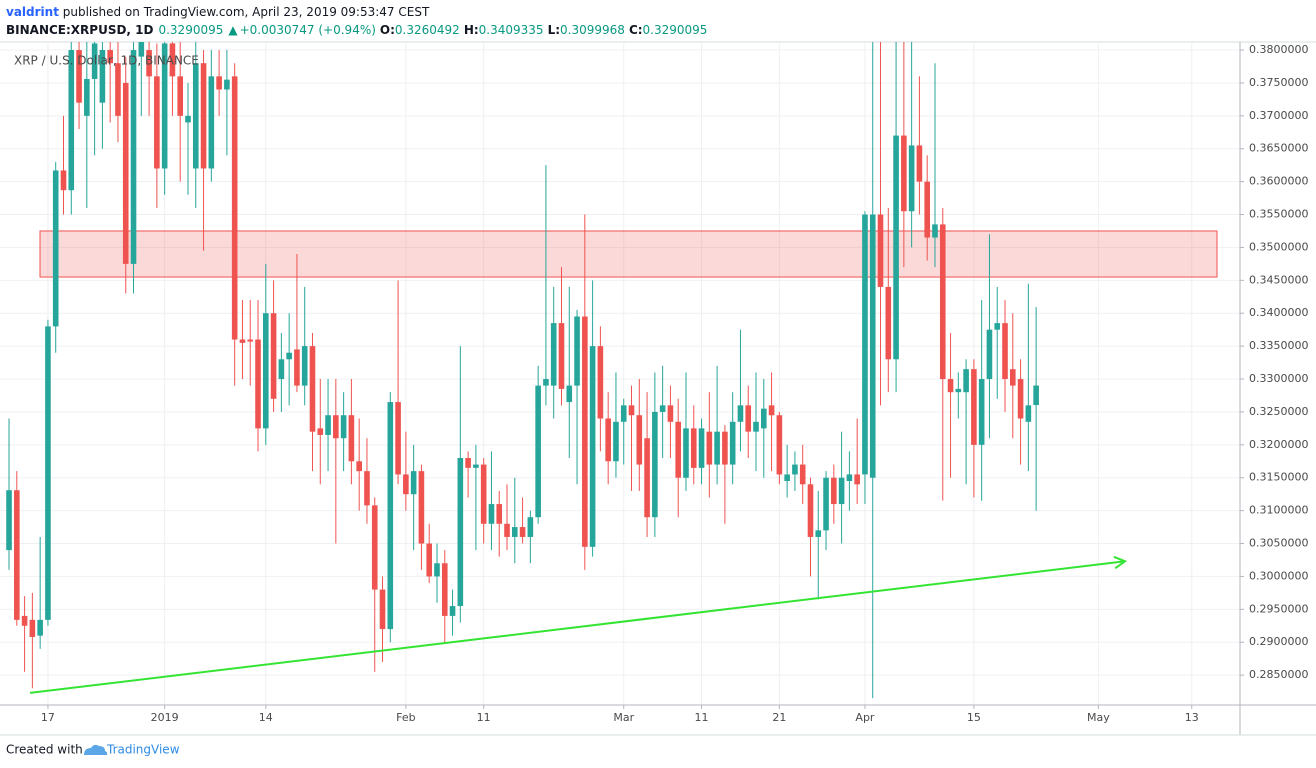 Image resolution: width=1316 pixels, height=768 pixels. What do you see at coordinates (1279, 444) in the screenshot?
I see `y-tick-label: 0.3200000` at bounding box center [1279, 444].